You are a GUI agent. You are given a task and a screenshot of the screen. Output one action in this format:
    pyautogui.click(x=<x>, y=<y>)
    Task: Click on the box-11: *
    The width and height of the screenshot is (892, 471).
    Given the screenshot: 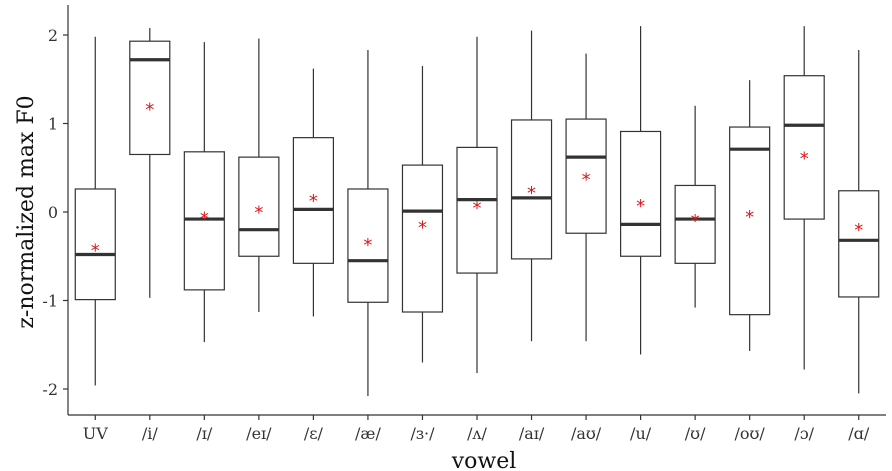 What is the action you would take?
    pyautogui.click(x=695, y=206)
    